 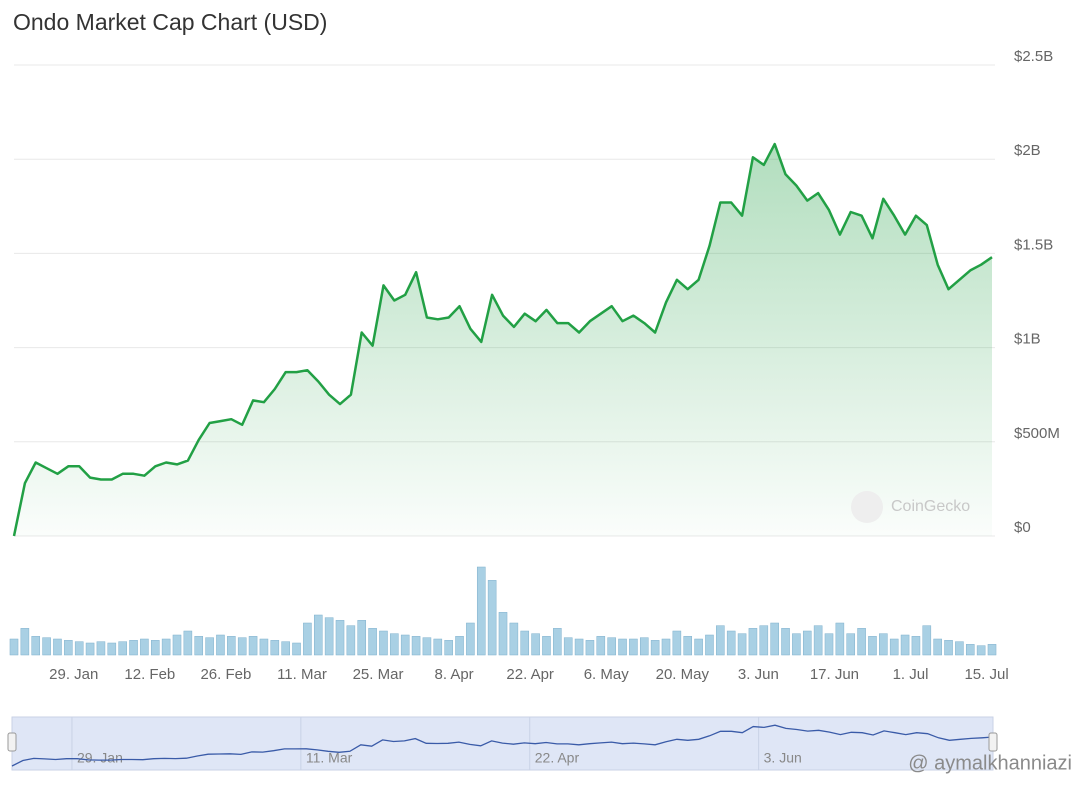 What do you see at coordinates (1027, 339) in the screenshot?
I see `y-tick-label: $1B` at bounding box center [1027, 339].